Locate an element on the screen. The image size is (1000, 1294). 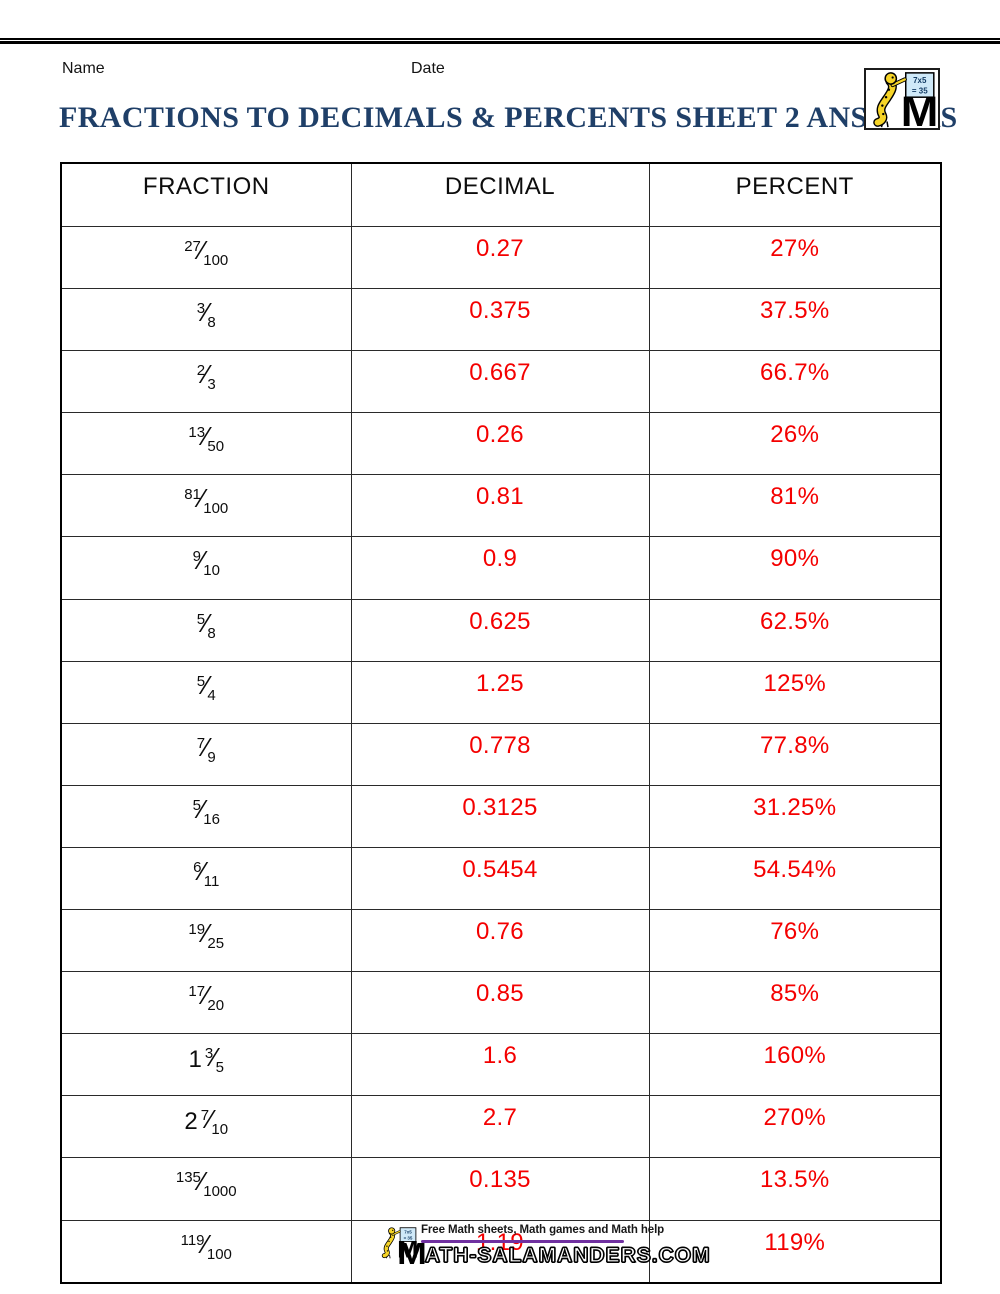
fraction-value: 119⁄100 is located at coordinates (206, 1246).